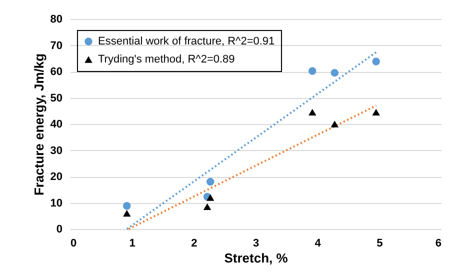 This screenshot has height=279, width=468. I want to click on y-tick-label: 20, so click(56, 177).